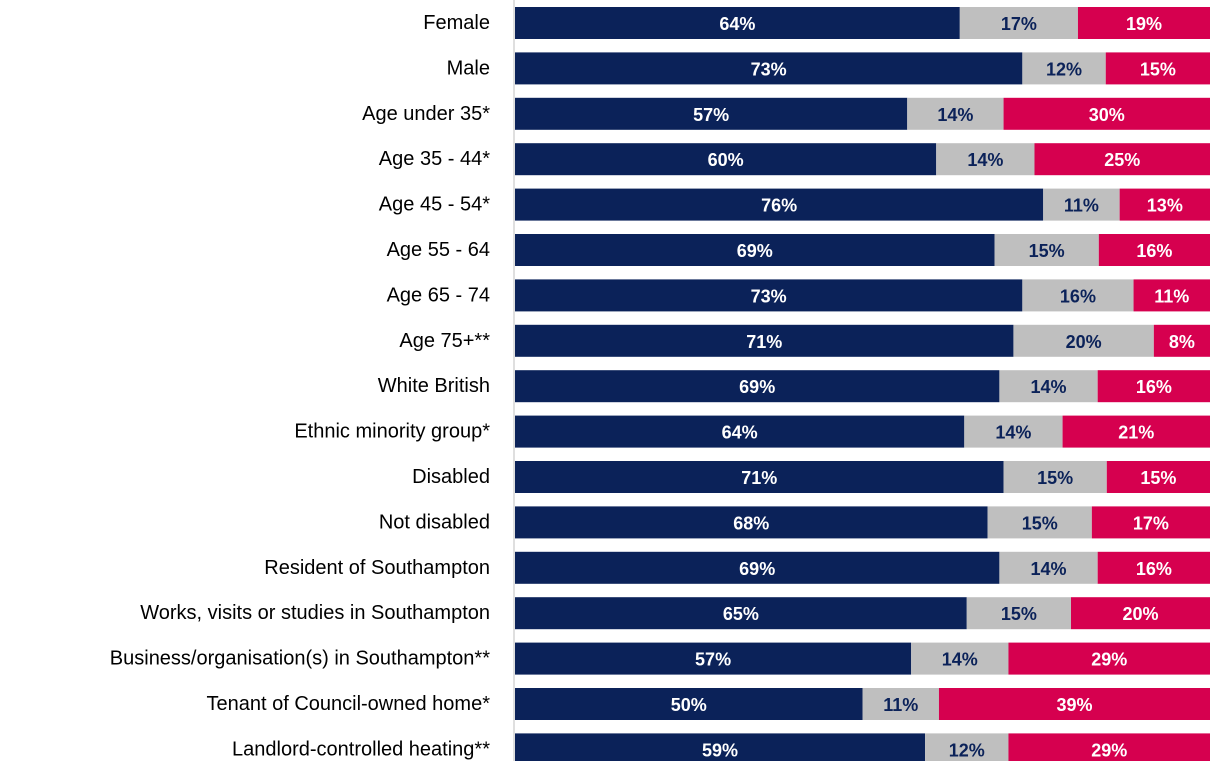 The image size is (1223, 761). I want to click on category-label: Not disabled, so click(434, 522).